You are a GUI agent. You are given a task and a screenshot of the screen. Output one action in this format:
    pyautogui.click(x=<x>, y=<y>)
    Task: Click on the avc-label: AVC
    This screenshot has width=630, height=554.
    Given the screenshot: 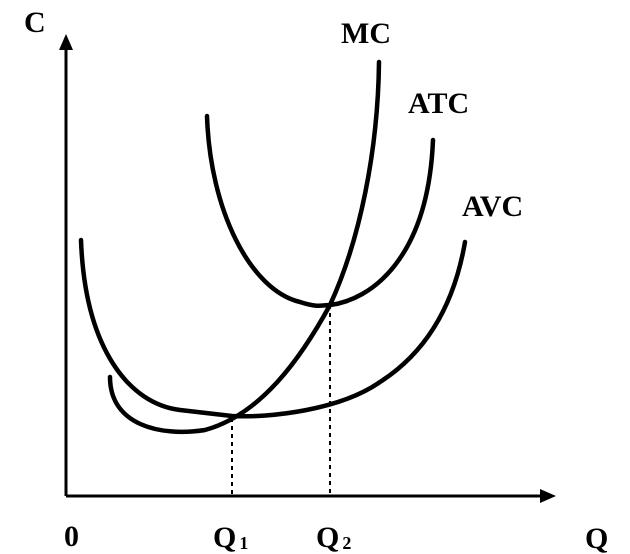 What is the action you would take?
    pyautogui.click(x=492, y=206)
    